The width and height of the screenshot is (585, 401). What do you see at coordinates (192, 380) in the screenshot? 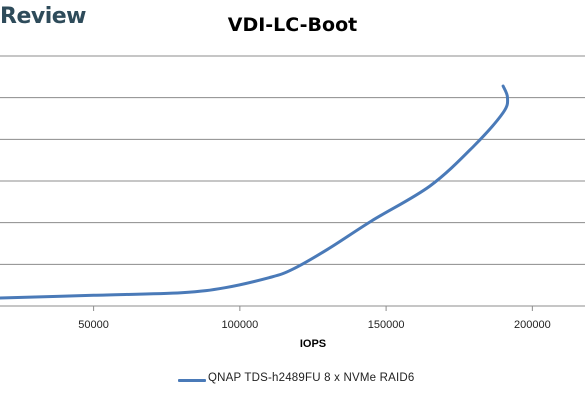
I see `legend-swatch` at bounding box center [192, 380].